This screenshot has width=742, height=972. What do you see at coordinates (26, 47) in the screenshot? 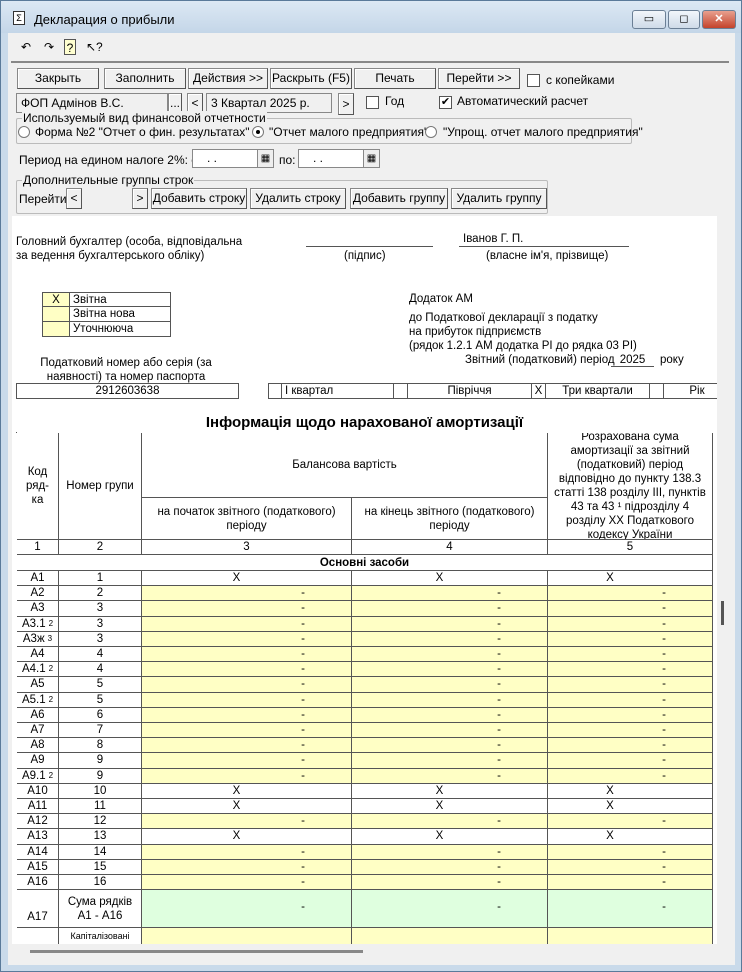
I see `undo-icon: ↶` at bounding box center [26, 47].